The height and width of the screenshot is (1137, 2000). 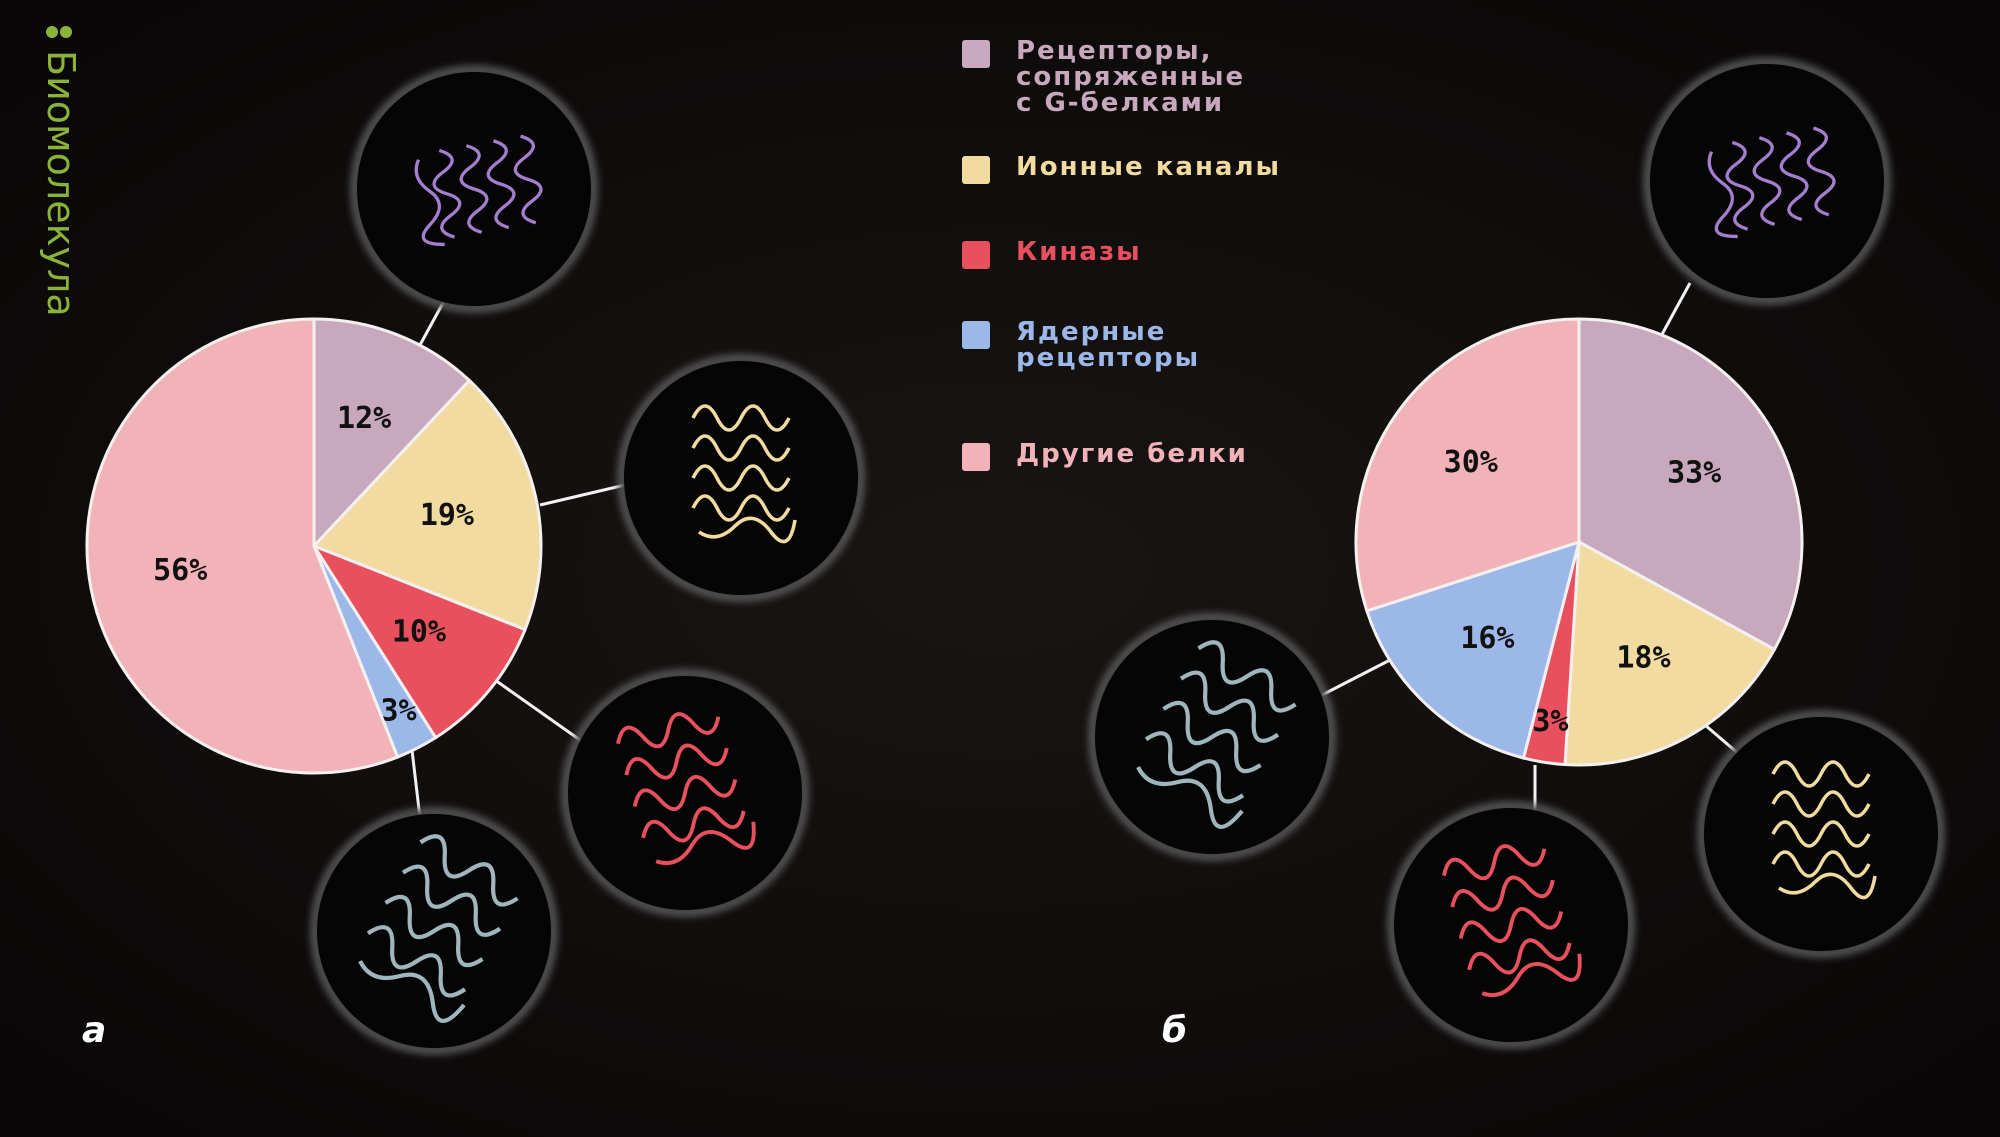 I want to click on value-label: 12%, so click(x=364, y=418).